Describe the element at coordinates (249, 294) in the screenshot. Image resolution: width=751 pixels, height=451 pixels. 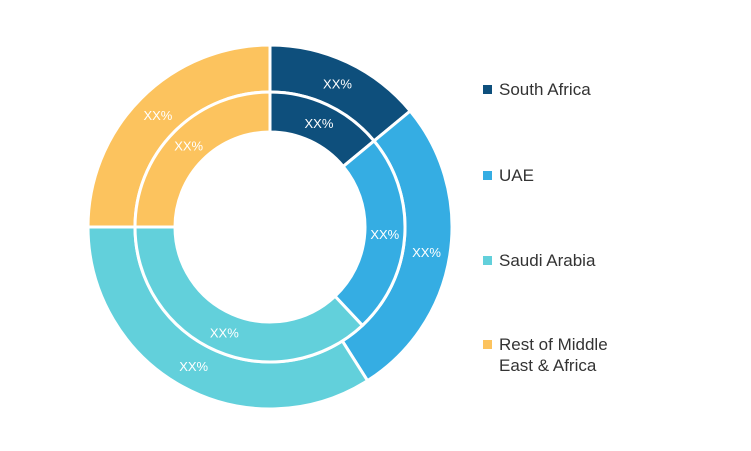
I see `inner-slice-saudi-arabia` at that location.